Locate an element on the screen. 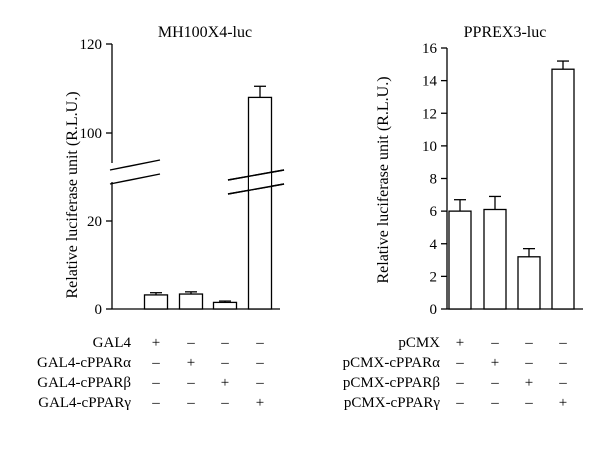  condition-label-3: pCMX-cPPARβ is located at coordinates (391, 383).